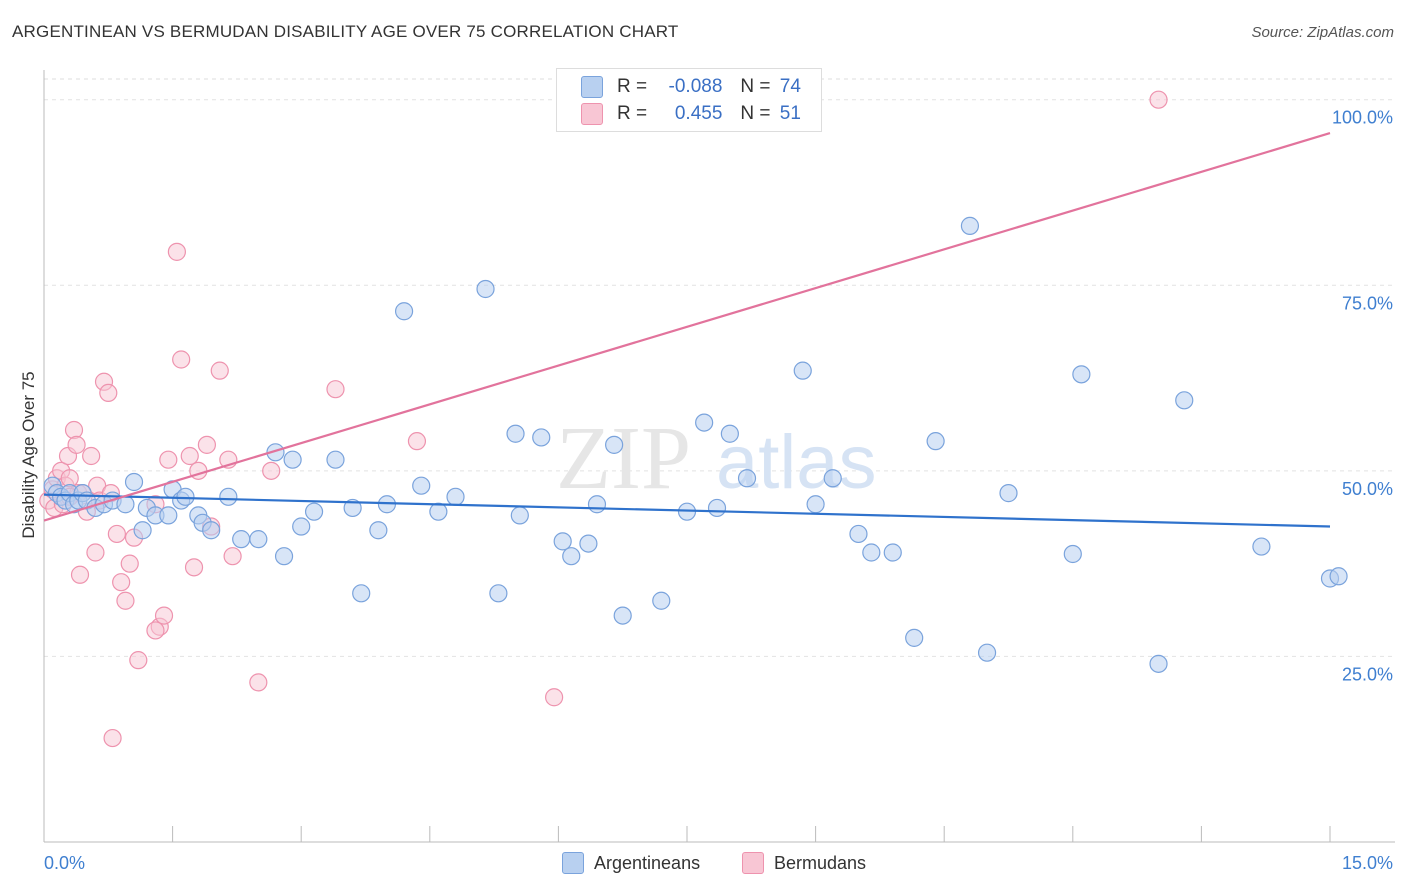 The height and width of the screenshot is (892, 1406). Describe the element at coordinates (790, 113) in the screenshot. I see `legend-n-value-bermudans: 51` at that location.